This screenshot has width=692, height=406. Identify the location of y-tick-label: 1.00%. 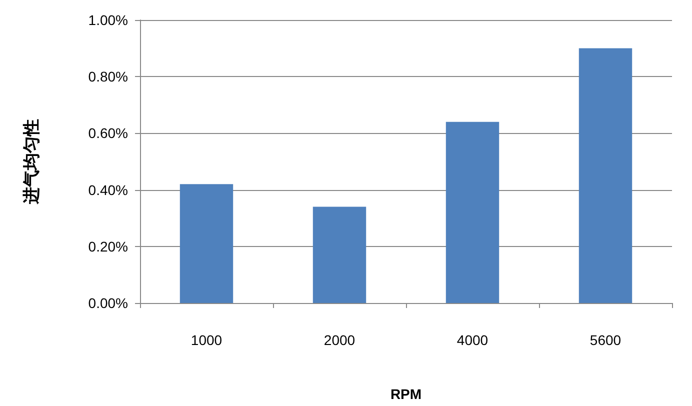
(108, 20).